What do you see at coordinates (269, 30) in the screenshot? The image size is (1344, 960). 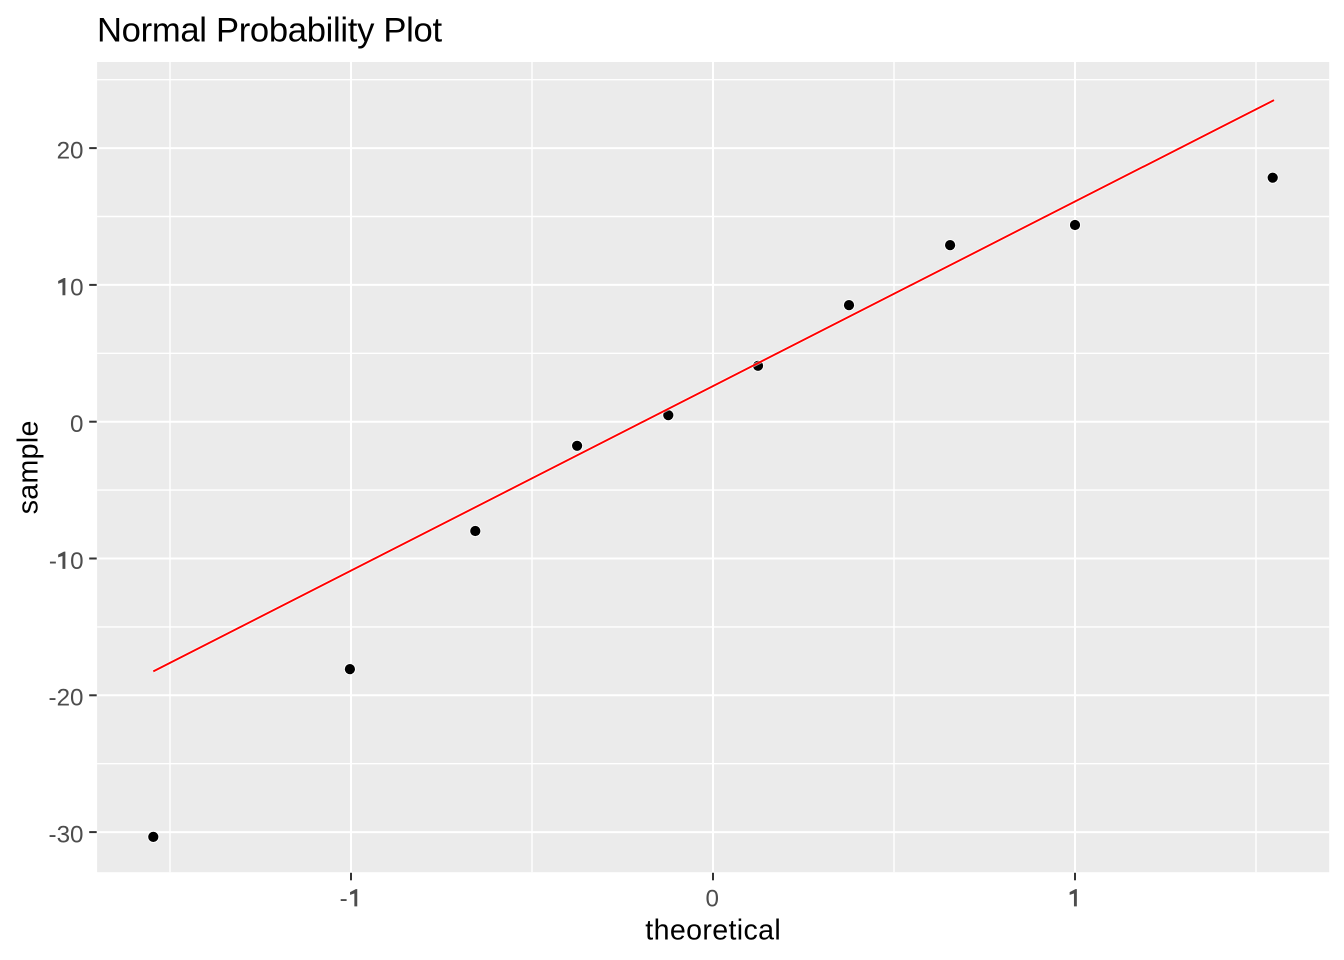 I see `svg-text: Normal Probability Plot` at bounding box center [269, 30].